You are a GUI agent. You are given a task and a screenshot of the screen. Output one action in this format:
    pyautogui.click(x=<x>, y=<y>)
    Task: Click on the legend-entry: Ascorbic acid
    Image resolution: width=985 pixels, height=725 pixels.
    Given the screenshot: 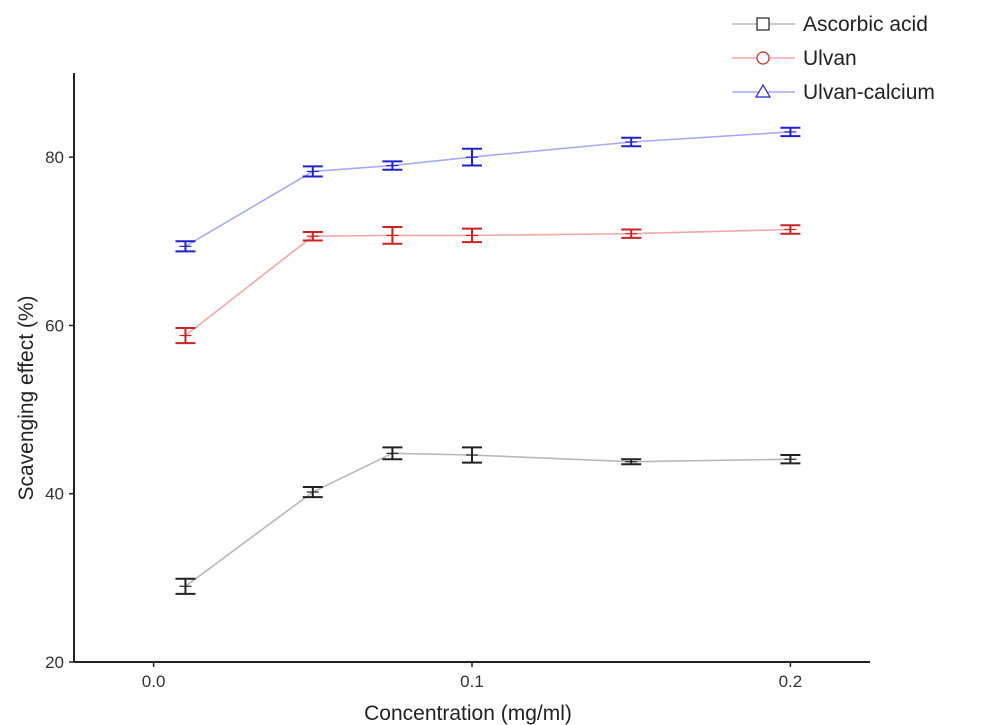 What is the action you would take?
    pyautogui.click(x=830, y=24)
    